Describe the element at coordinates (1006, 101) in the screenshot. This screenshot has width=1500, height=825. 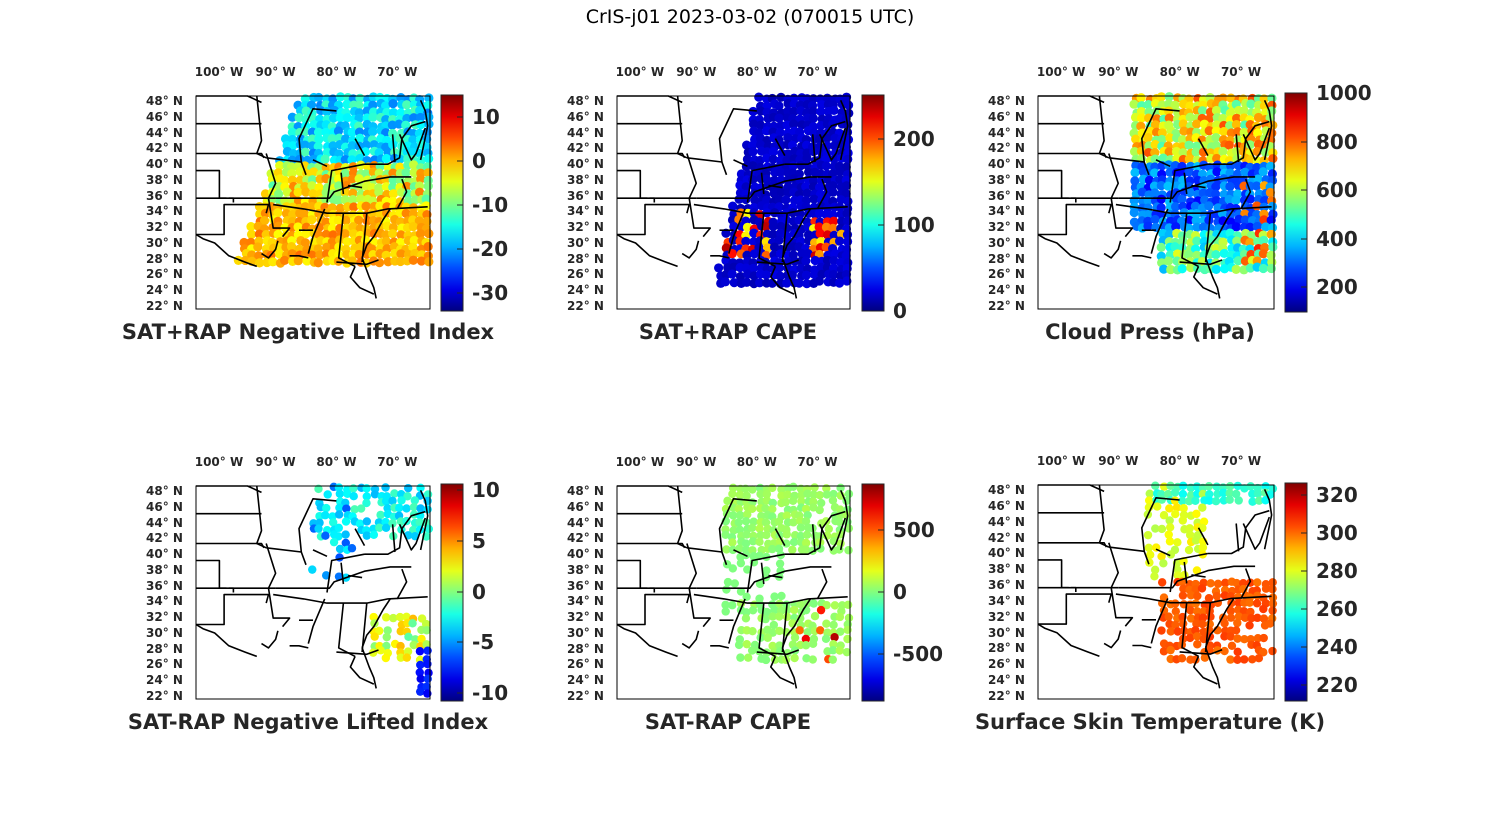
I see `latitude-tick-label: 48° N` at that location.